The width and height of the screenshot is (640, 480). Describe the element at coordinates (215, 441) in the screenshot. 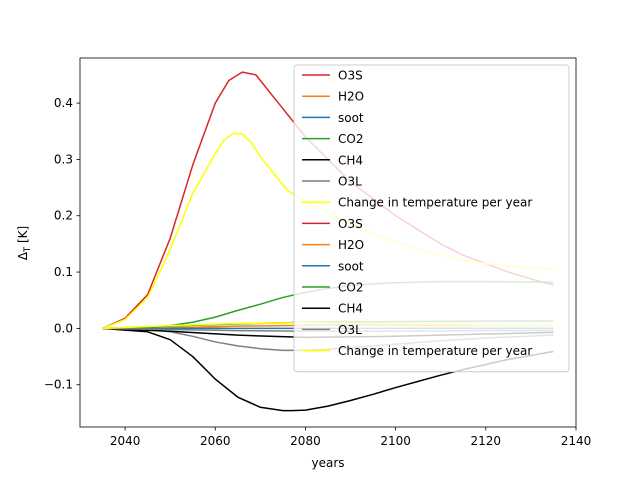

I see `x-tick-label: 2060` at that location.